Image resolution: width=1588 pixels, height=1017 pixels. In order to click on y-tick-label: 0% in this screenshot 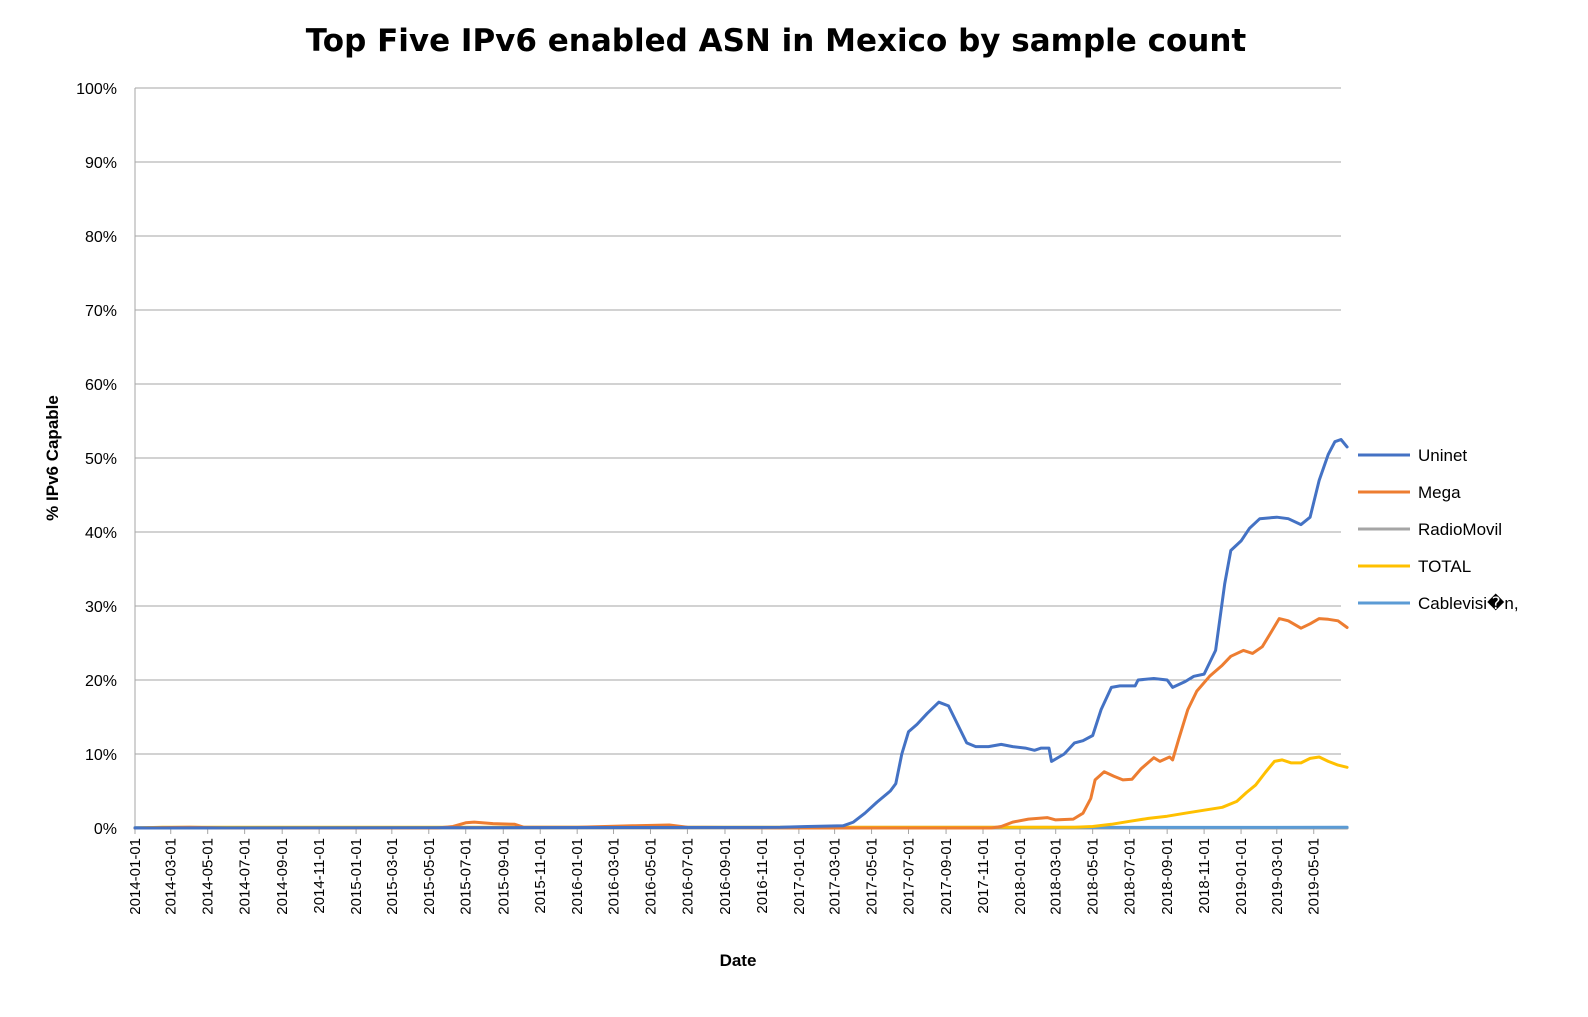, I will do `click(105, 829)`.